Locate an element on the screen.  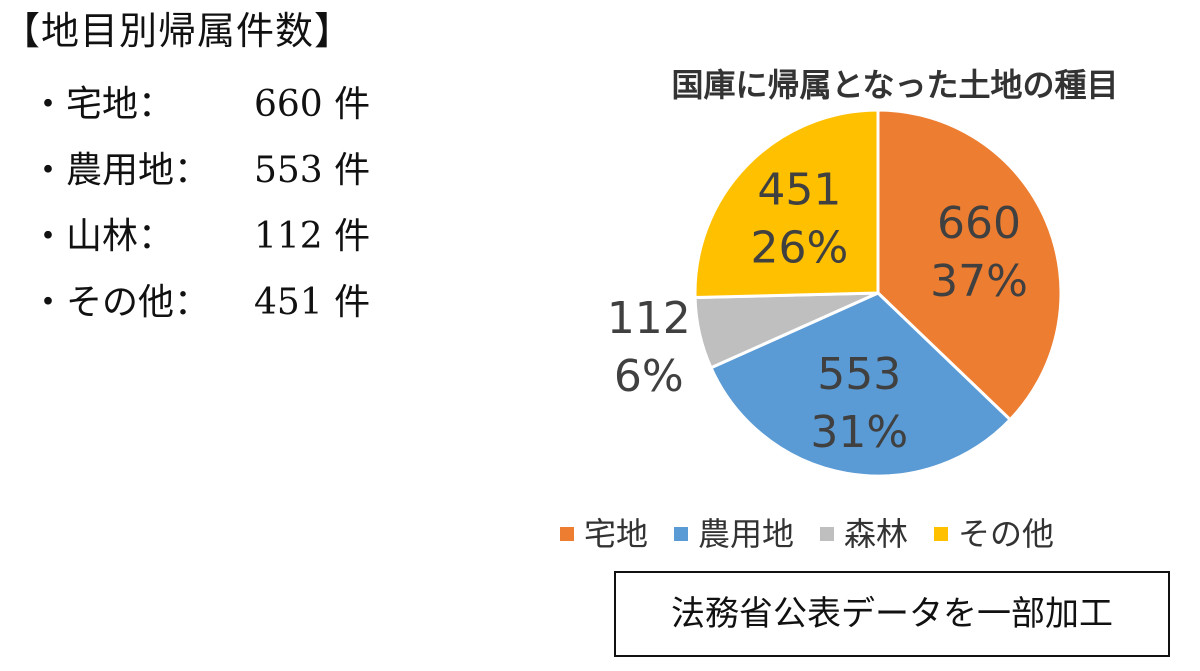
list-item-name: ・宅地： is located at coordinates (102, 104).